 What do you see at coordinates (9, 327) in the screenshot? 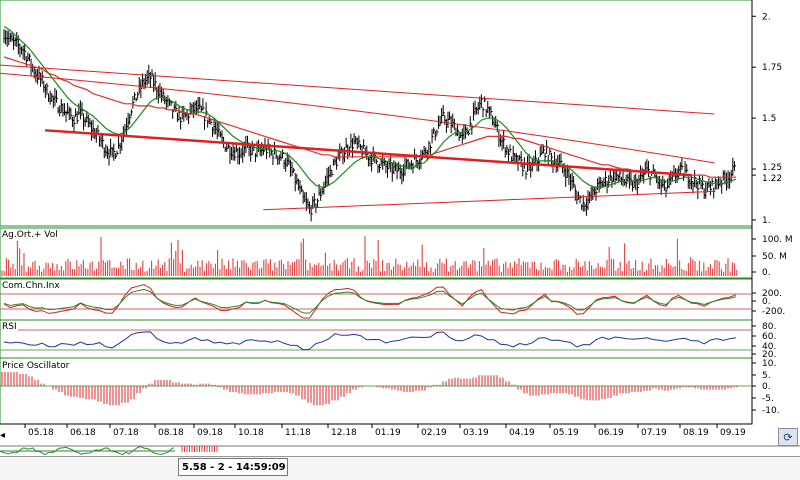
I see `rsi-panel-title: RSI` at bounding box center [9, 327].